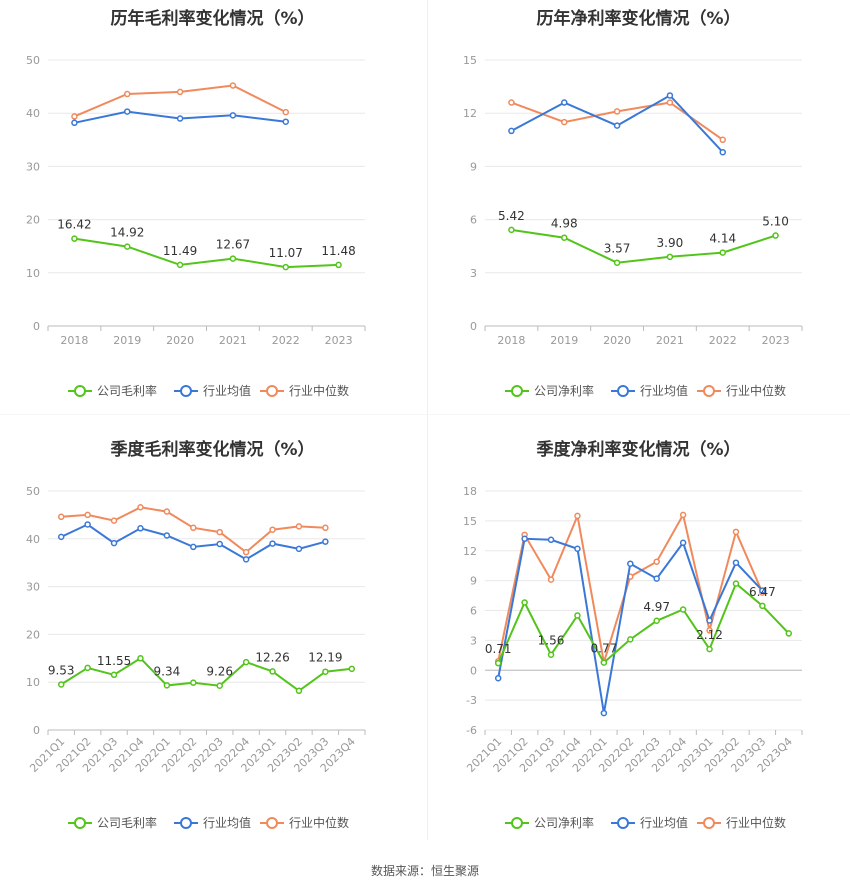  What do you see at coordinates (219, 672) in the screenshot?
I see `data-label: 9.26` at bounding box center [219, 672].